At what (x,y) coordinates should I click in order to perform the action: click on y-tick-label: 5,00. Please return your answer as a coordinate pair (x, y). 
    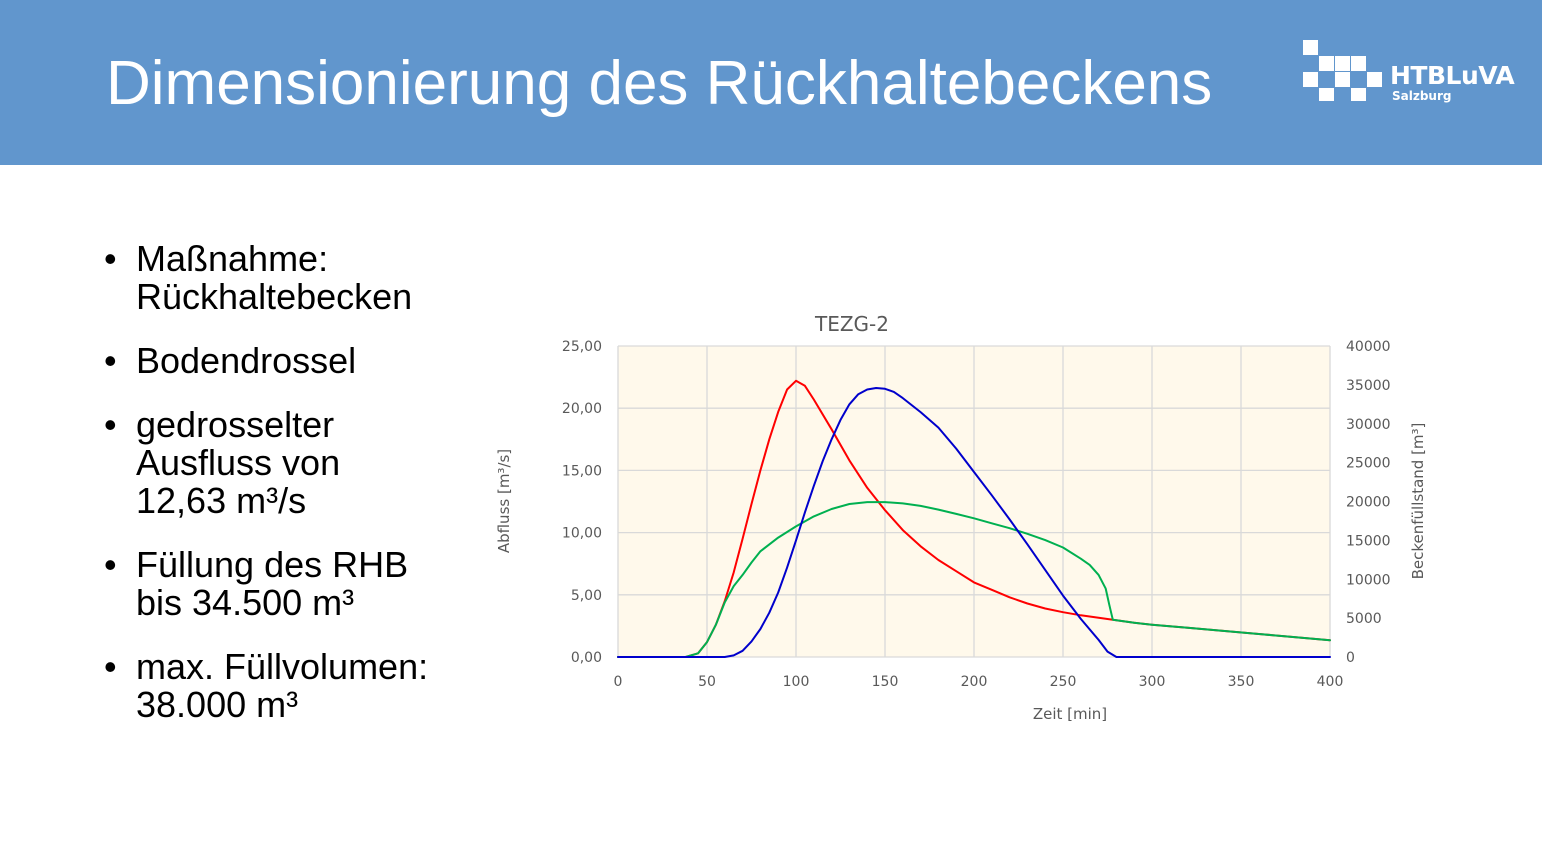
    Looking at the image, I should click on (586, 596).